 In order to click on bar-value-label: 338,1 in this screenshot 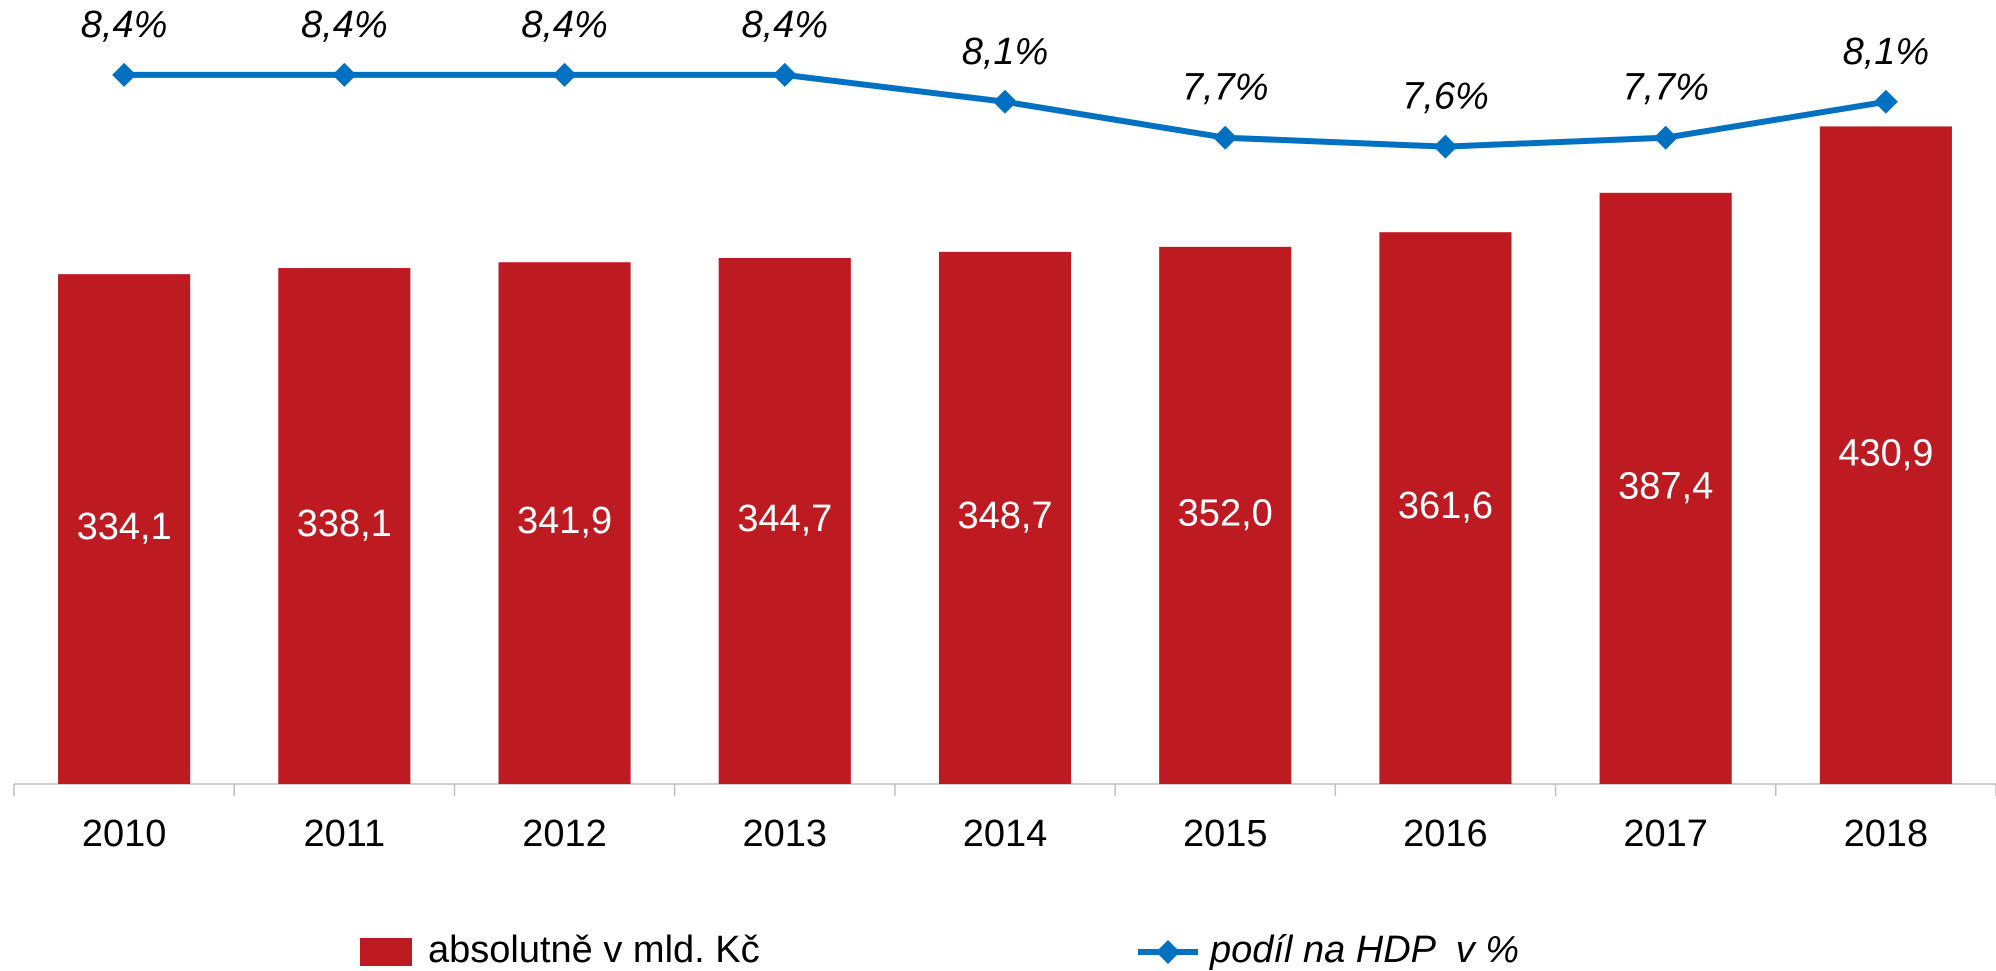, I will do `click(344, 524)`.